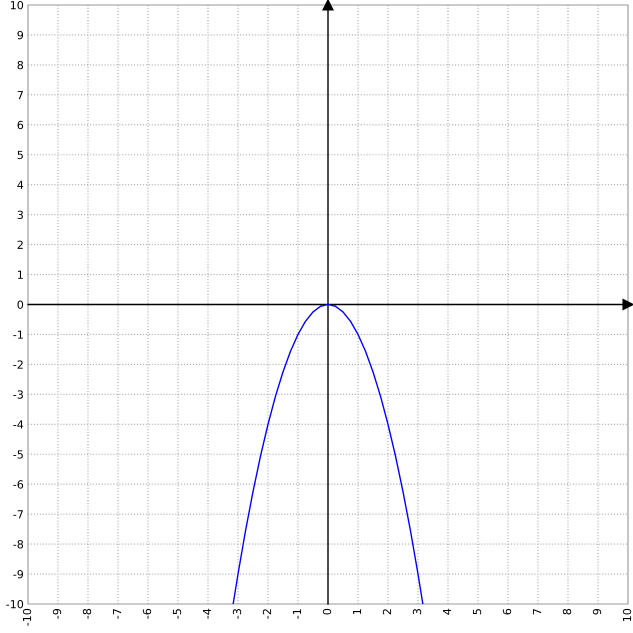  I want to click on y-tick-label: -5, so click(18, 454).